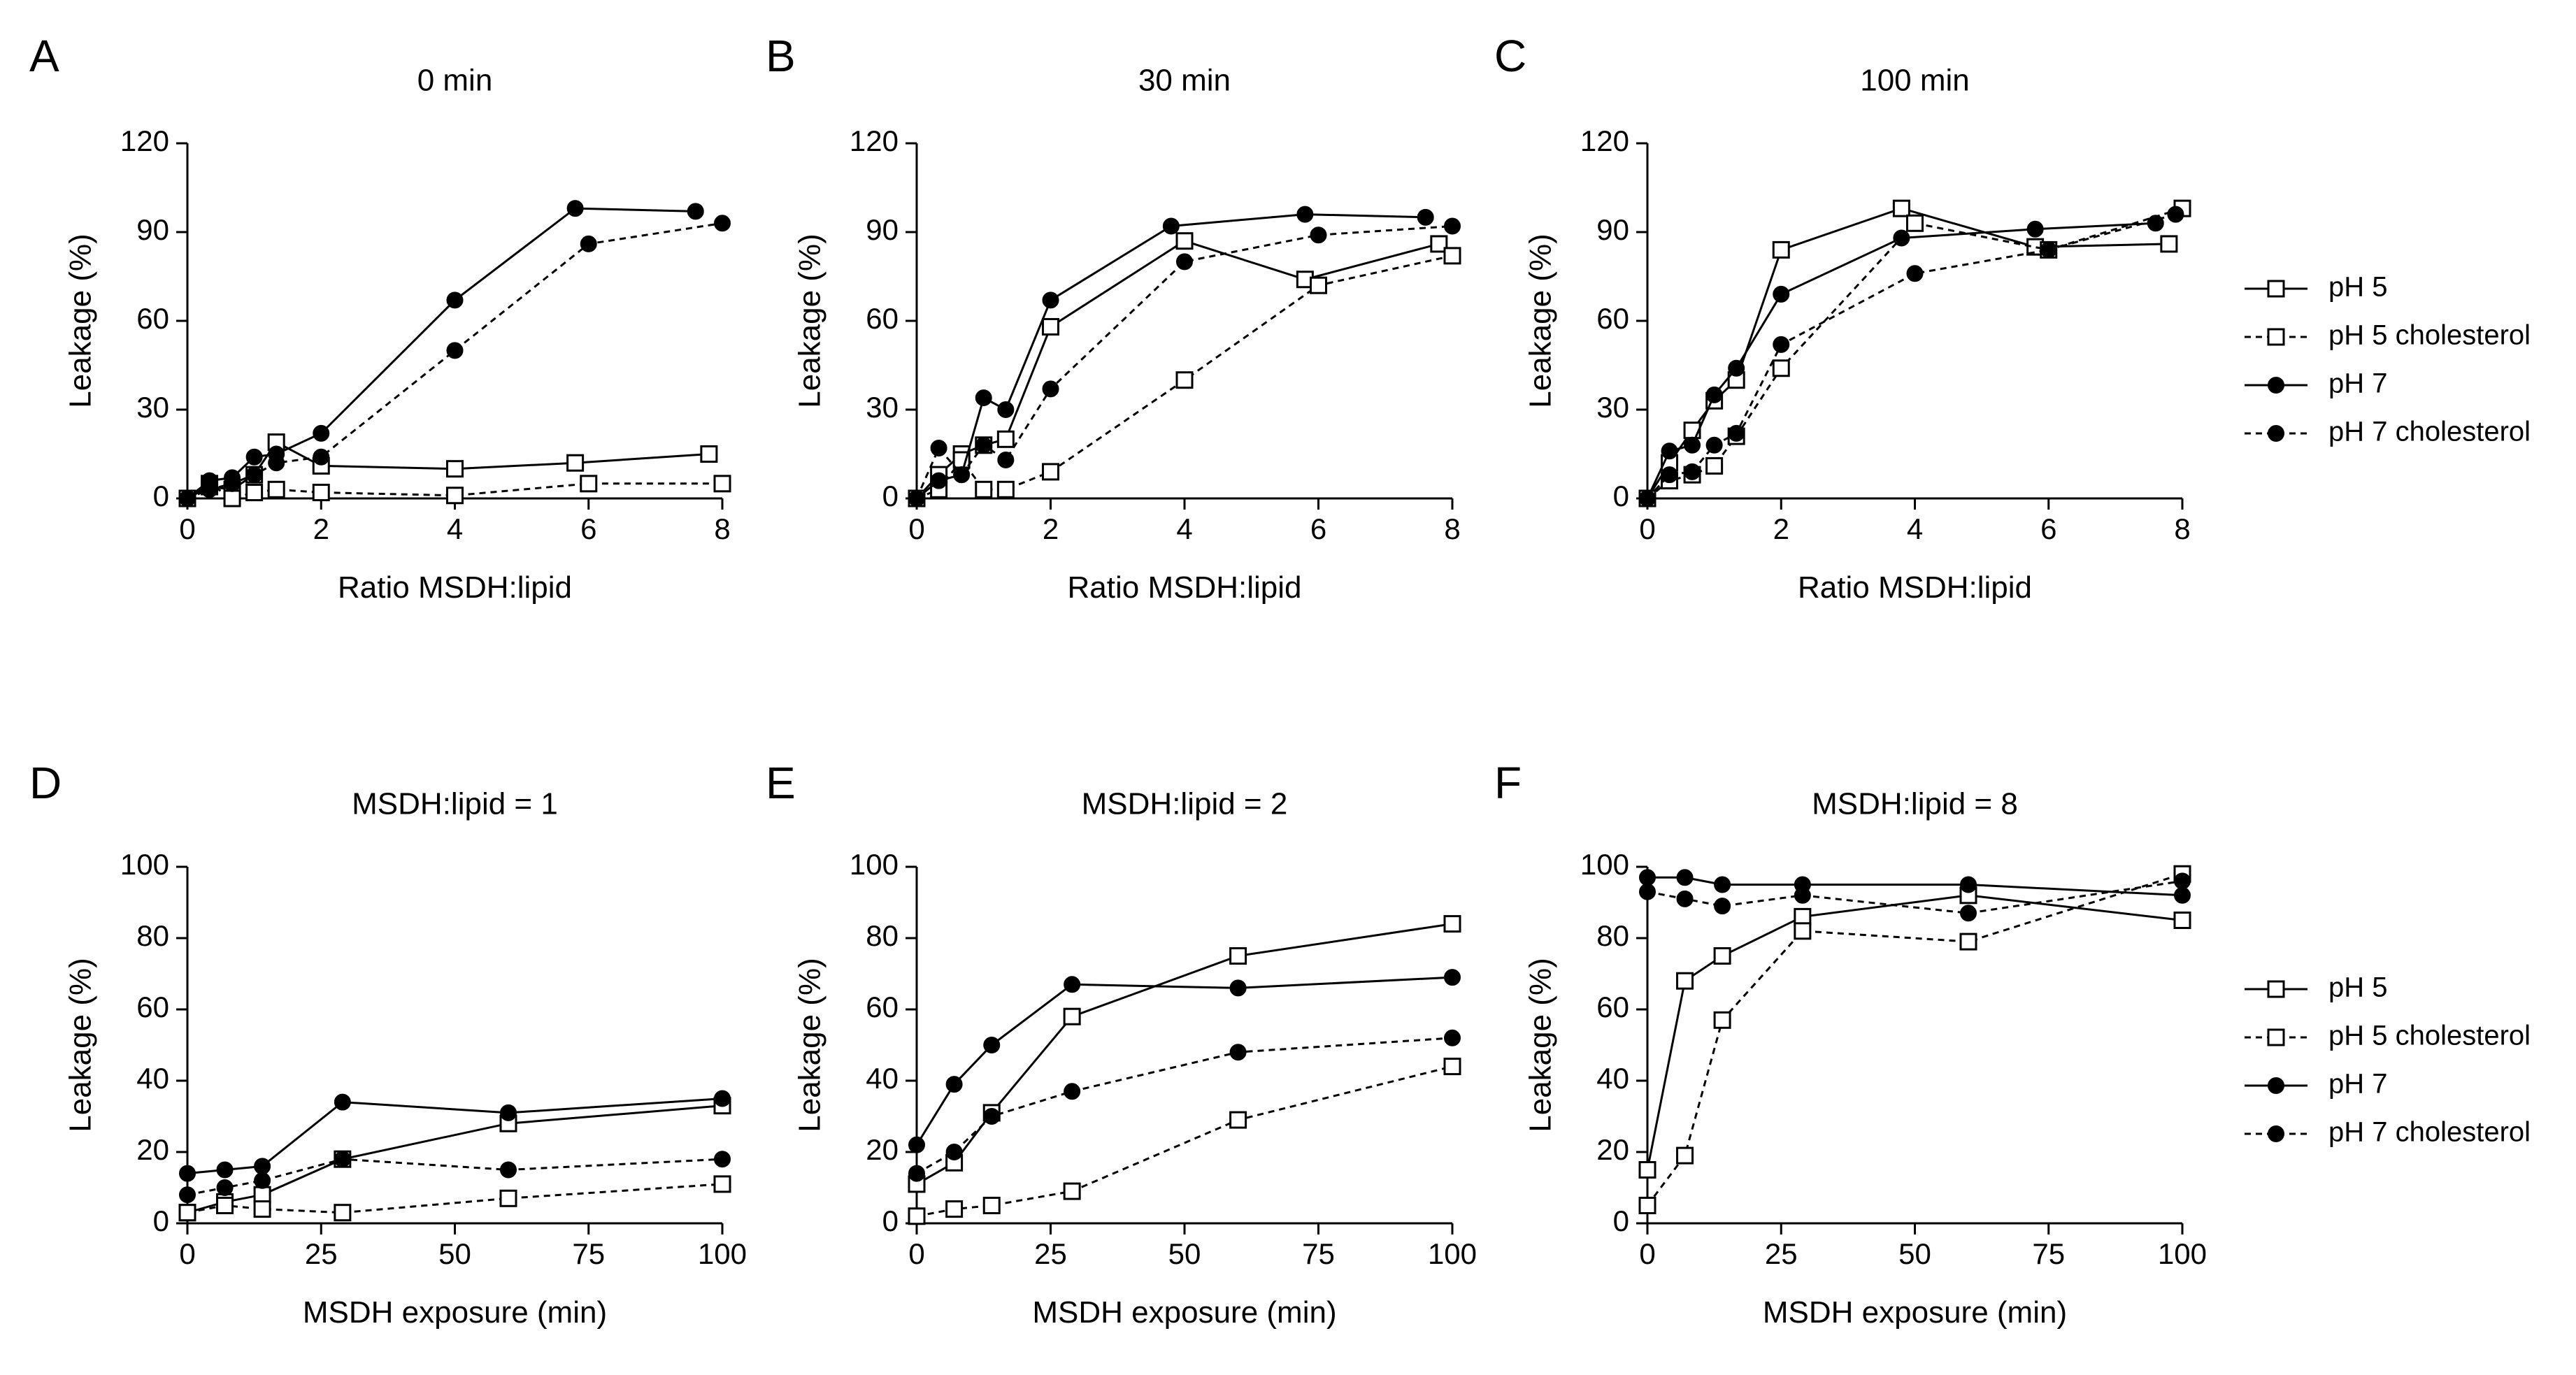  What do you see at coordinates (2358, 383) in the screenshot?
I see `legend-label: pH 7` at bounding box center [2358, 383].